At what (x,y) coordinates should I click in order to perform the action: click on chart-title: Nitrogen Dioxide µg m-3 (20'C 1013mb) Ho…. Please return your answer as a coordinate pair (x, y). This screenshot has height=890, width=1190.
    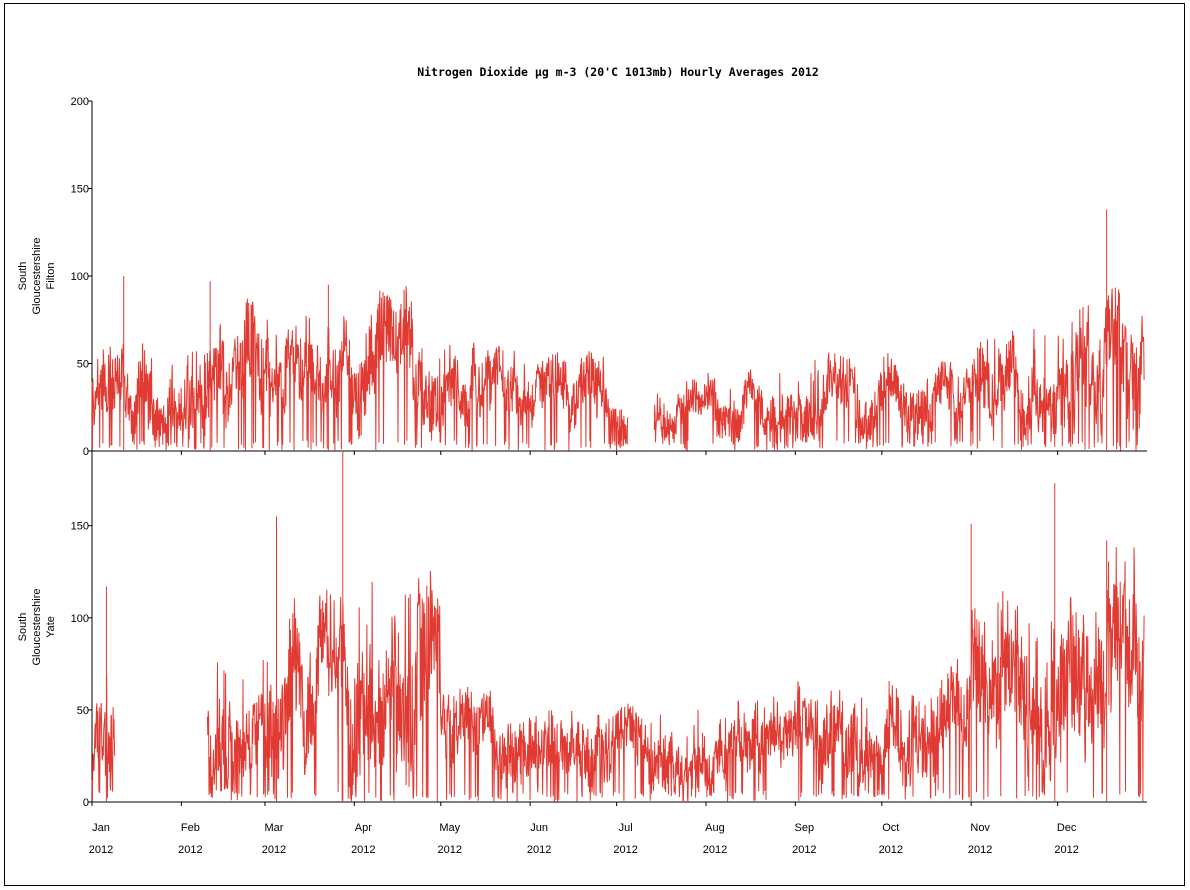
    Looking at the image, I should click on (618, 72).